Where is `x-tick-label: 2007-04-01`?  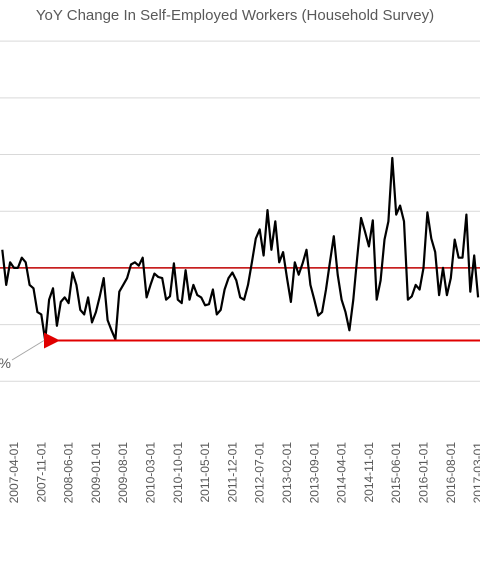
x-tick-label: 2007-04-01 is located at coordinates (14, 473).